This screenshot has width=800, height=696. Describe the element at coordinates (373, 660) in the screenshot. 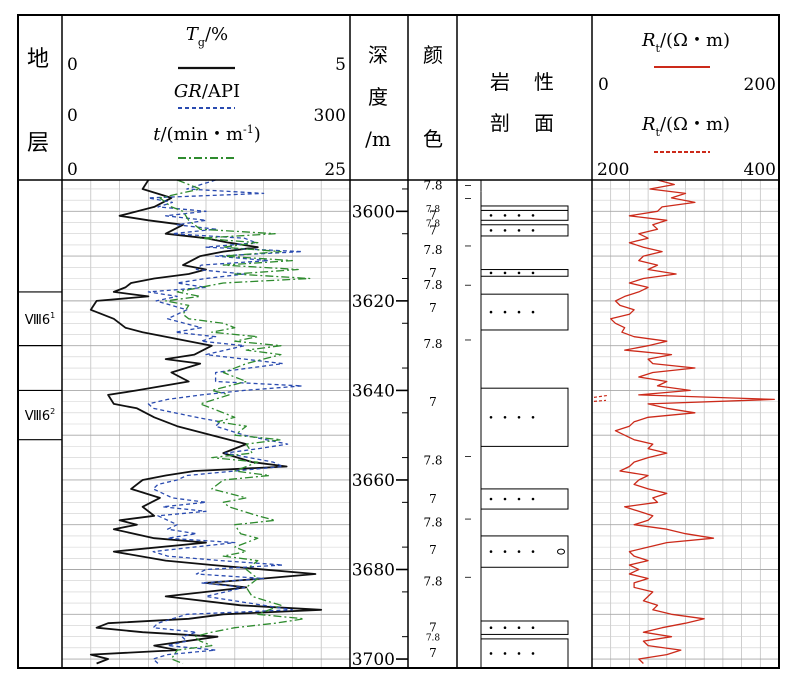

I see `depth-tick-label: 3700` at that location.